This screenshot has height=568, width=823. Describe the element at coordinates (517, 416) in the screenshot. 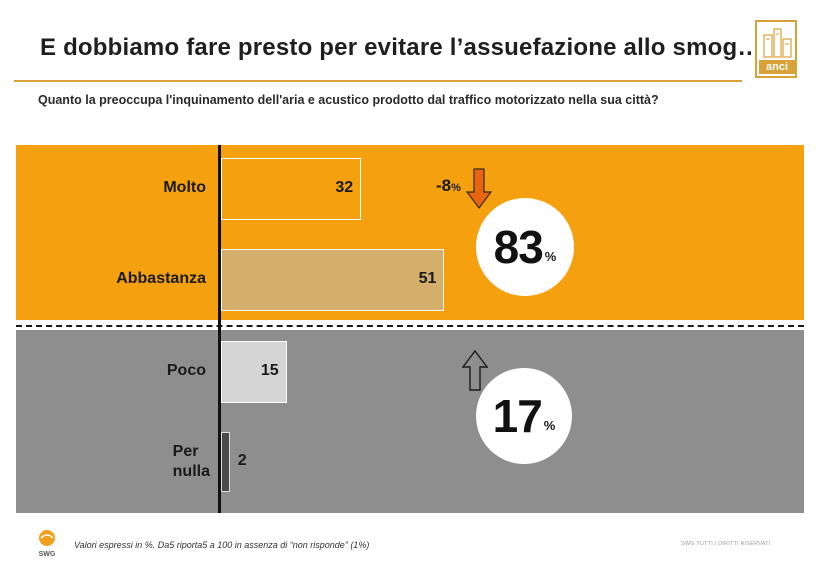

I see `not-concerned-total-value: 17` at that location.